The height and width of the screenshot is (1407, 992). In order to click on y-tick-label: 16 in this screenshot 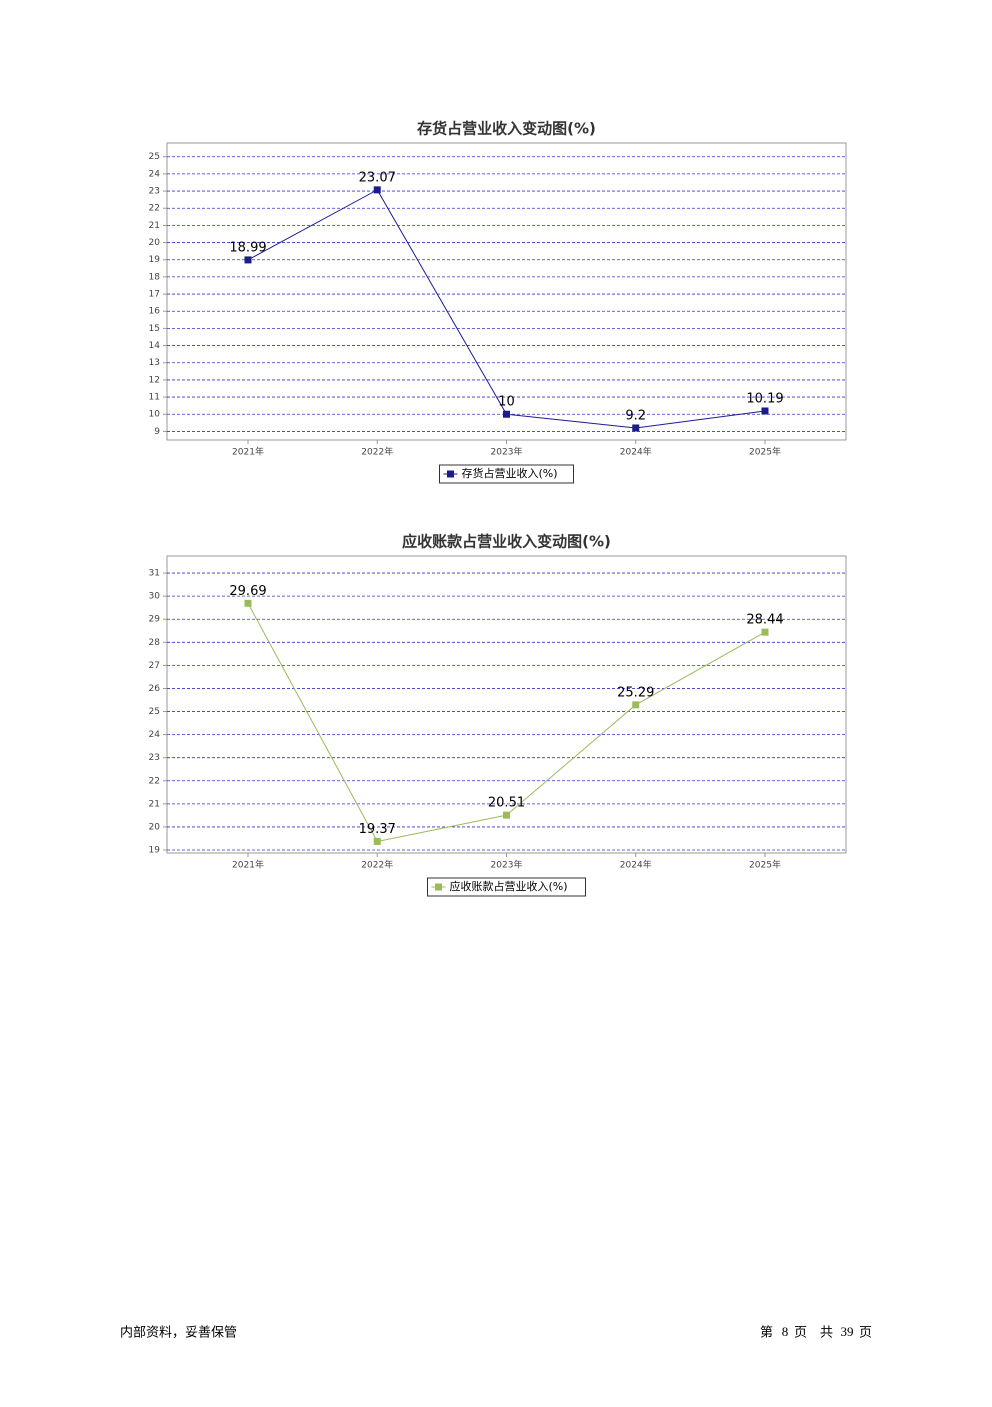, I will do `click(155, 312)`.